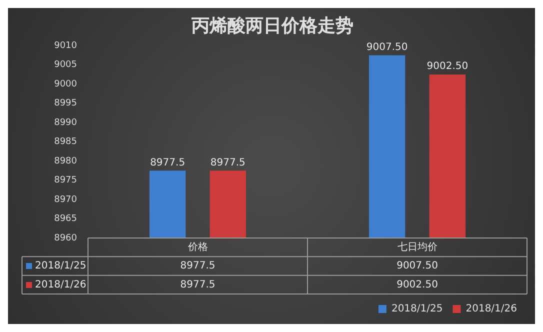  I want to click on legend-label: 2018/1/25, so click(417, 309).